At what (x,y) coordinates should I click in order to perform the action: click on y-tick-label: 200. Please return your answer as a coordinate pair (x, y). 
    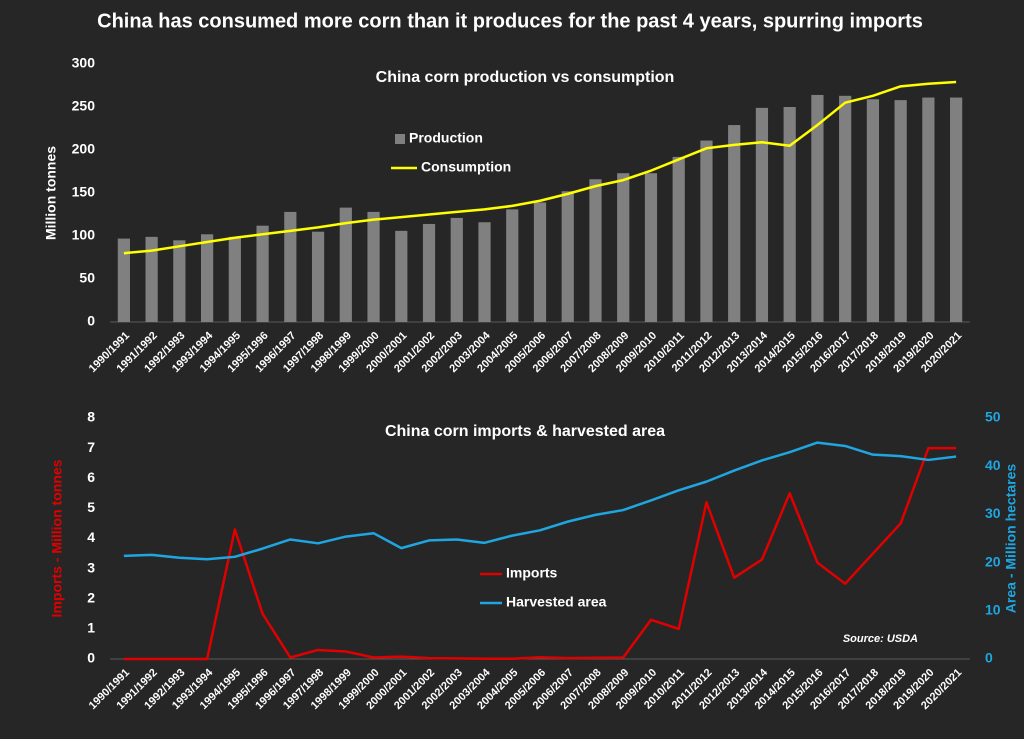
    Looking at the image, I should click on (84, 149).